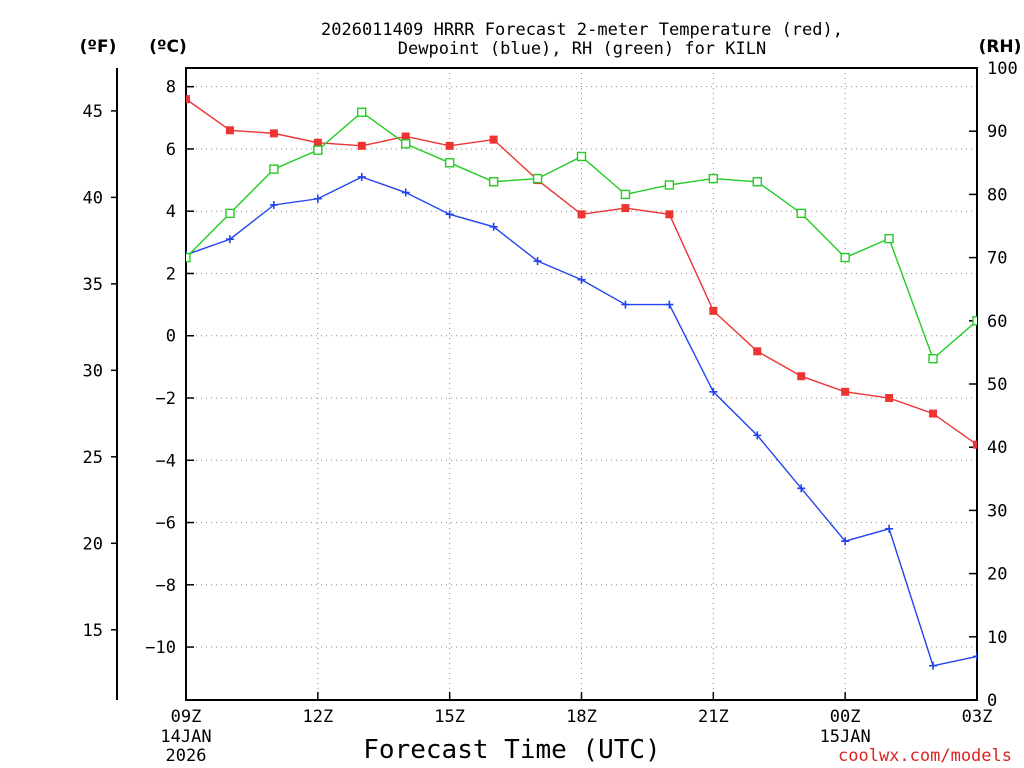 This screenshot has width=1024, height=768. What do you see at coordinates (581, 717) in the screenshot?
I see `x-tick-label: 18Z` at bounding box center [581, 717].